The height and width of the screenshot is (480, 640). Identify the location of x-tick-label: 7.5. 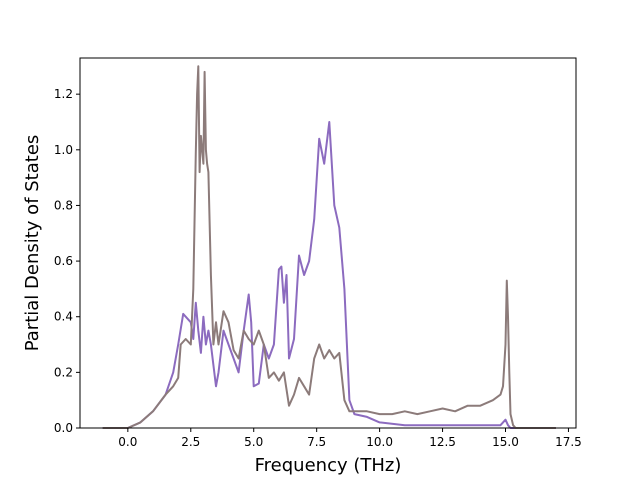
(316, 442).